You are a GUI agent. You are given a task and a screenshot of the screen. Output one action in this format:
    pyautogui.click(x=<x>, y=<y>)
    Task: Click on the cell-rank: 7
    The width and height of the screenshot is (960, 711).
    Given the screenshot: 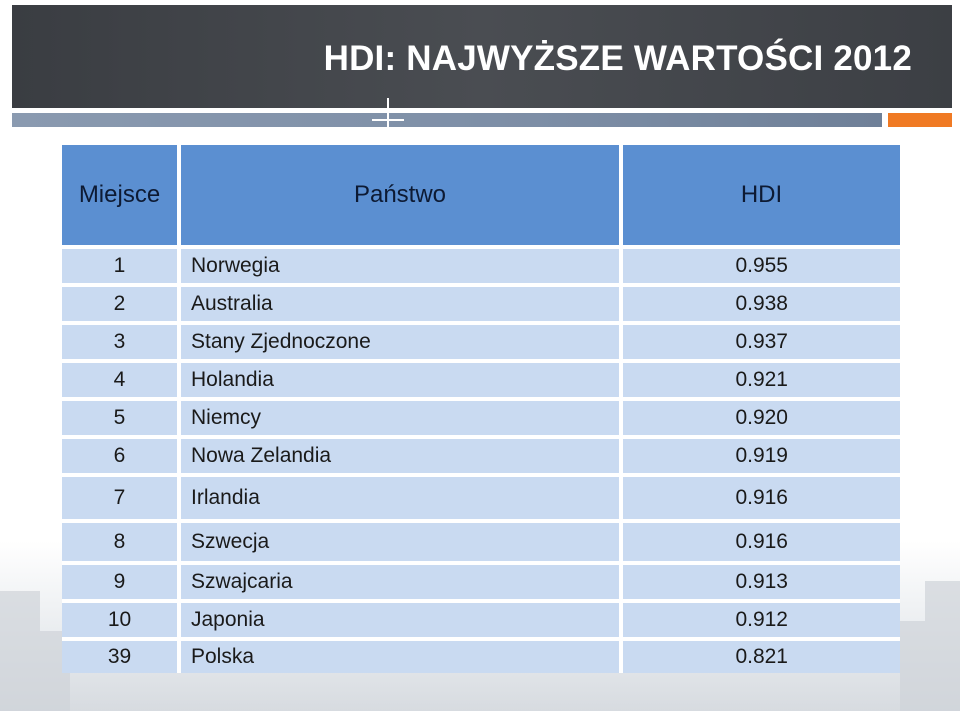 What is the action you would take?
    pyautogui.click(x=121, y=497)
    